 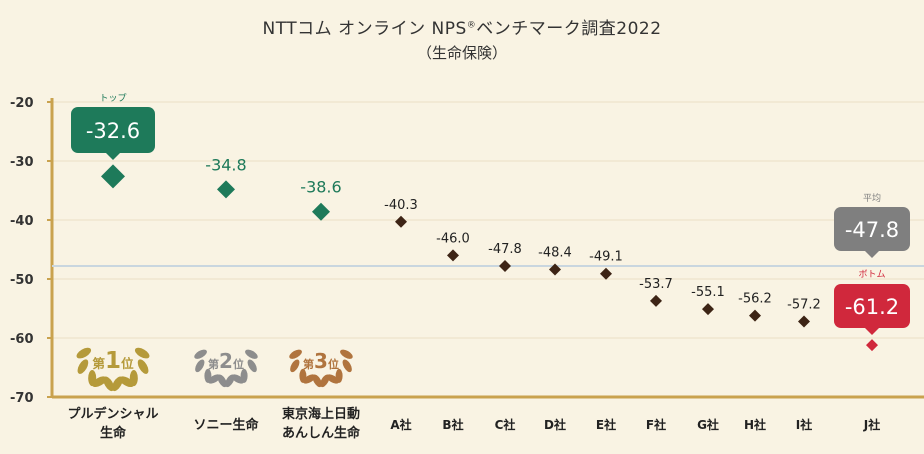 What do you see at coordinates (755, 299) in the screenshot?
I see `data-label: -56.2` at bounding box center [755, 299].